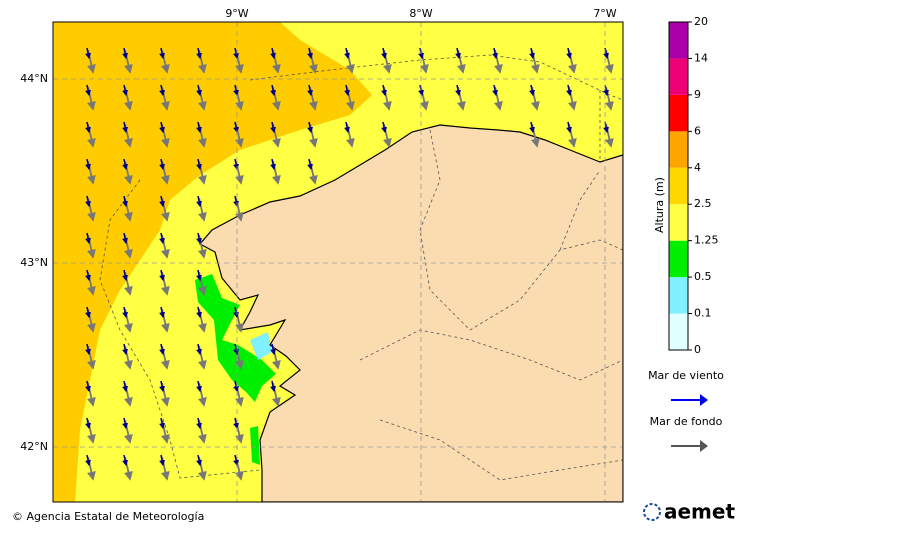 This screenshot has height=537, width=900. I want to click on colorbar: 0 0.1 0.5 1.25 2.5 4 6 9 14 20, so click(693, 185).